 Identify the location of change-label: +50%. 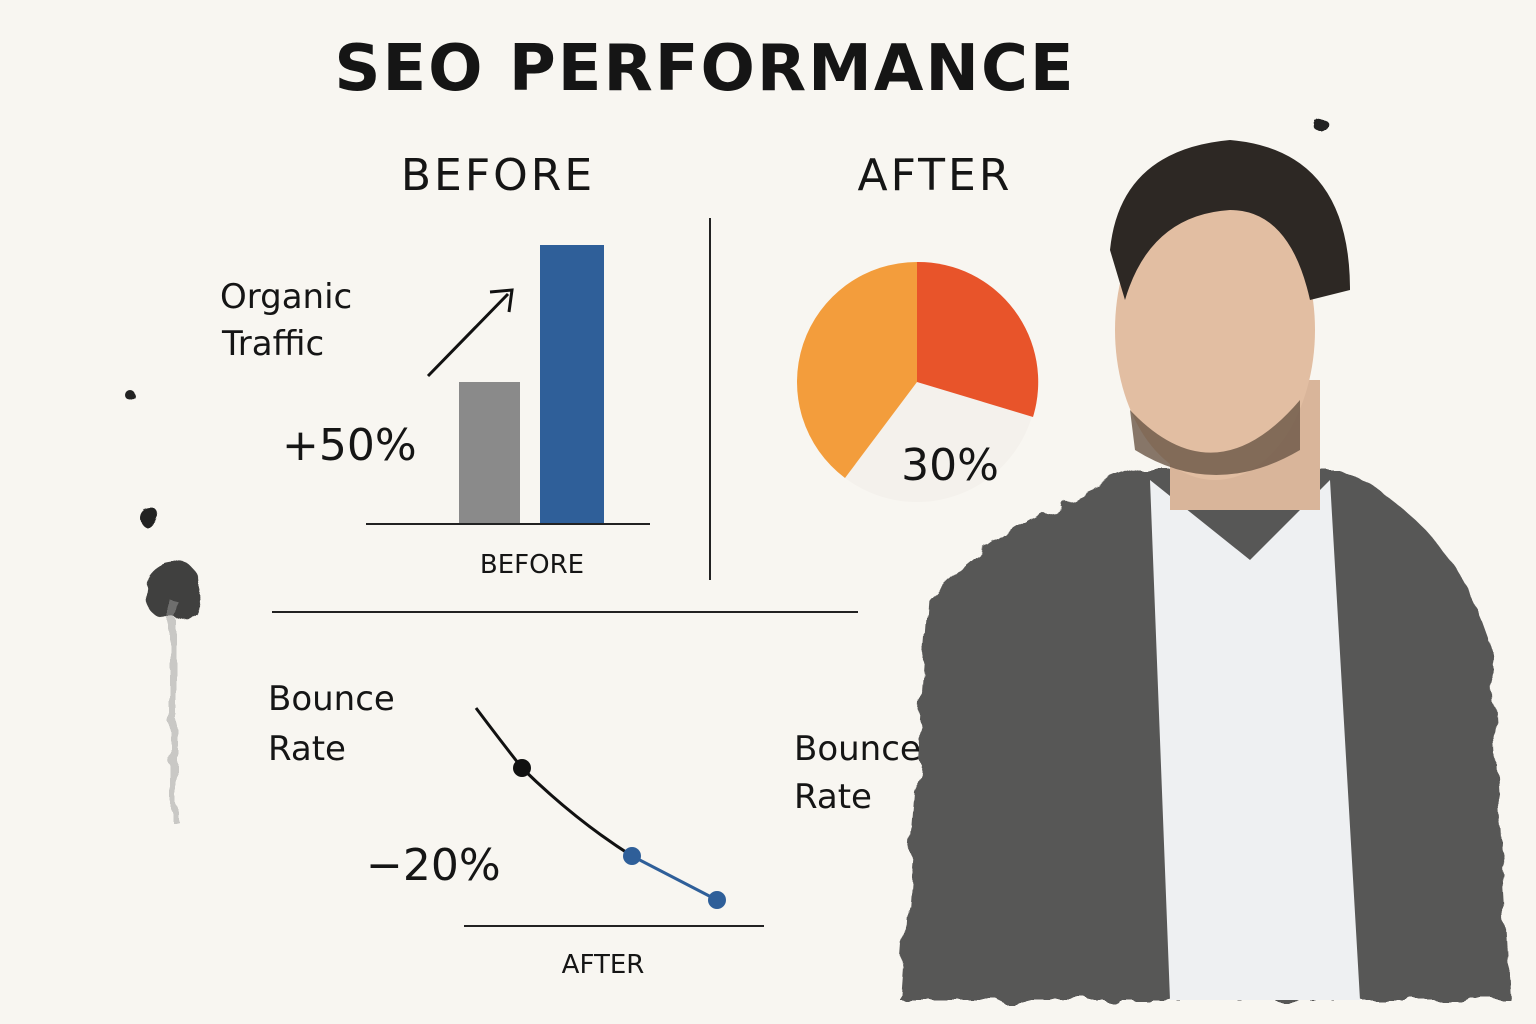
(349, 445).